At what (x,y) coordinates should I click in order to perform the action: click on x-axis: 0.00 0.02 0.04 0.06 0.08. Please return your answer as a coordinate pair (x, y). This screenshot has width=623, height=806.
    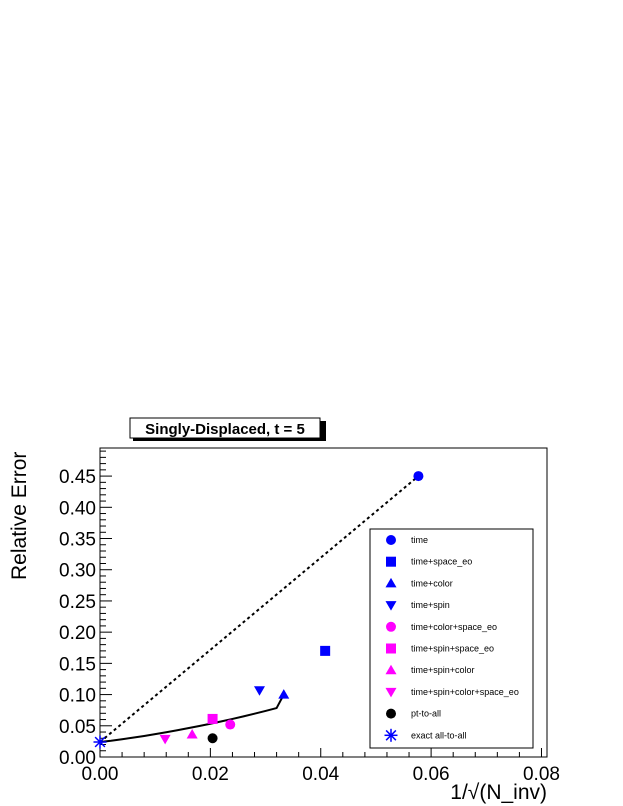
    Looking at the image, I should click on (321, 766).